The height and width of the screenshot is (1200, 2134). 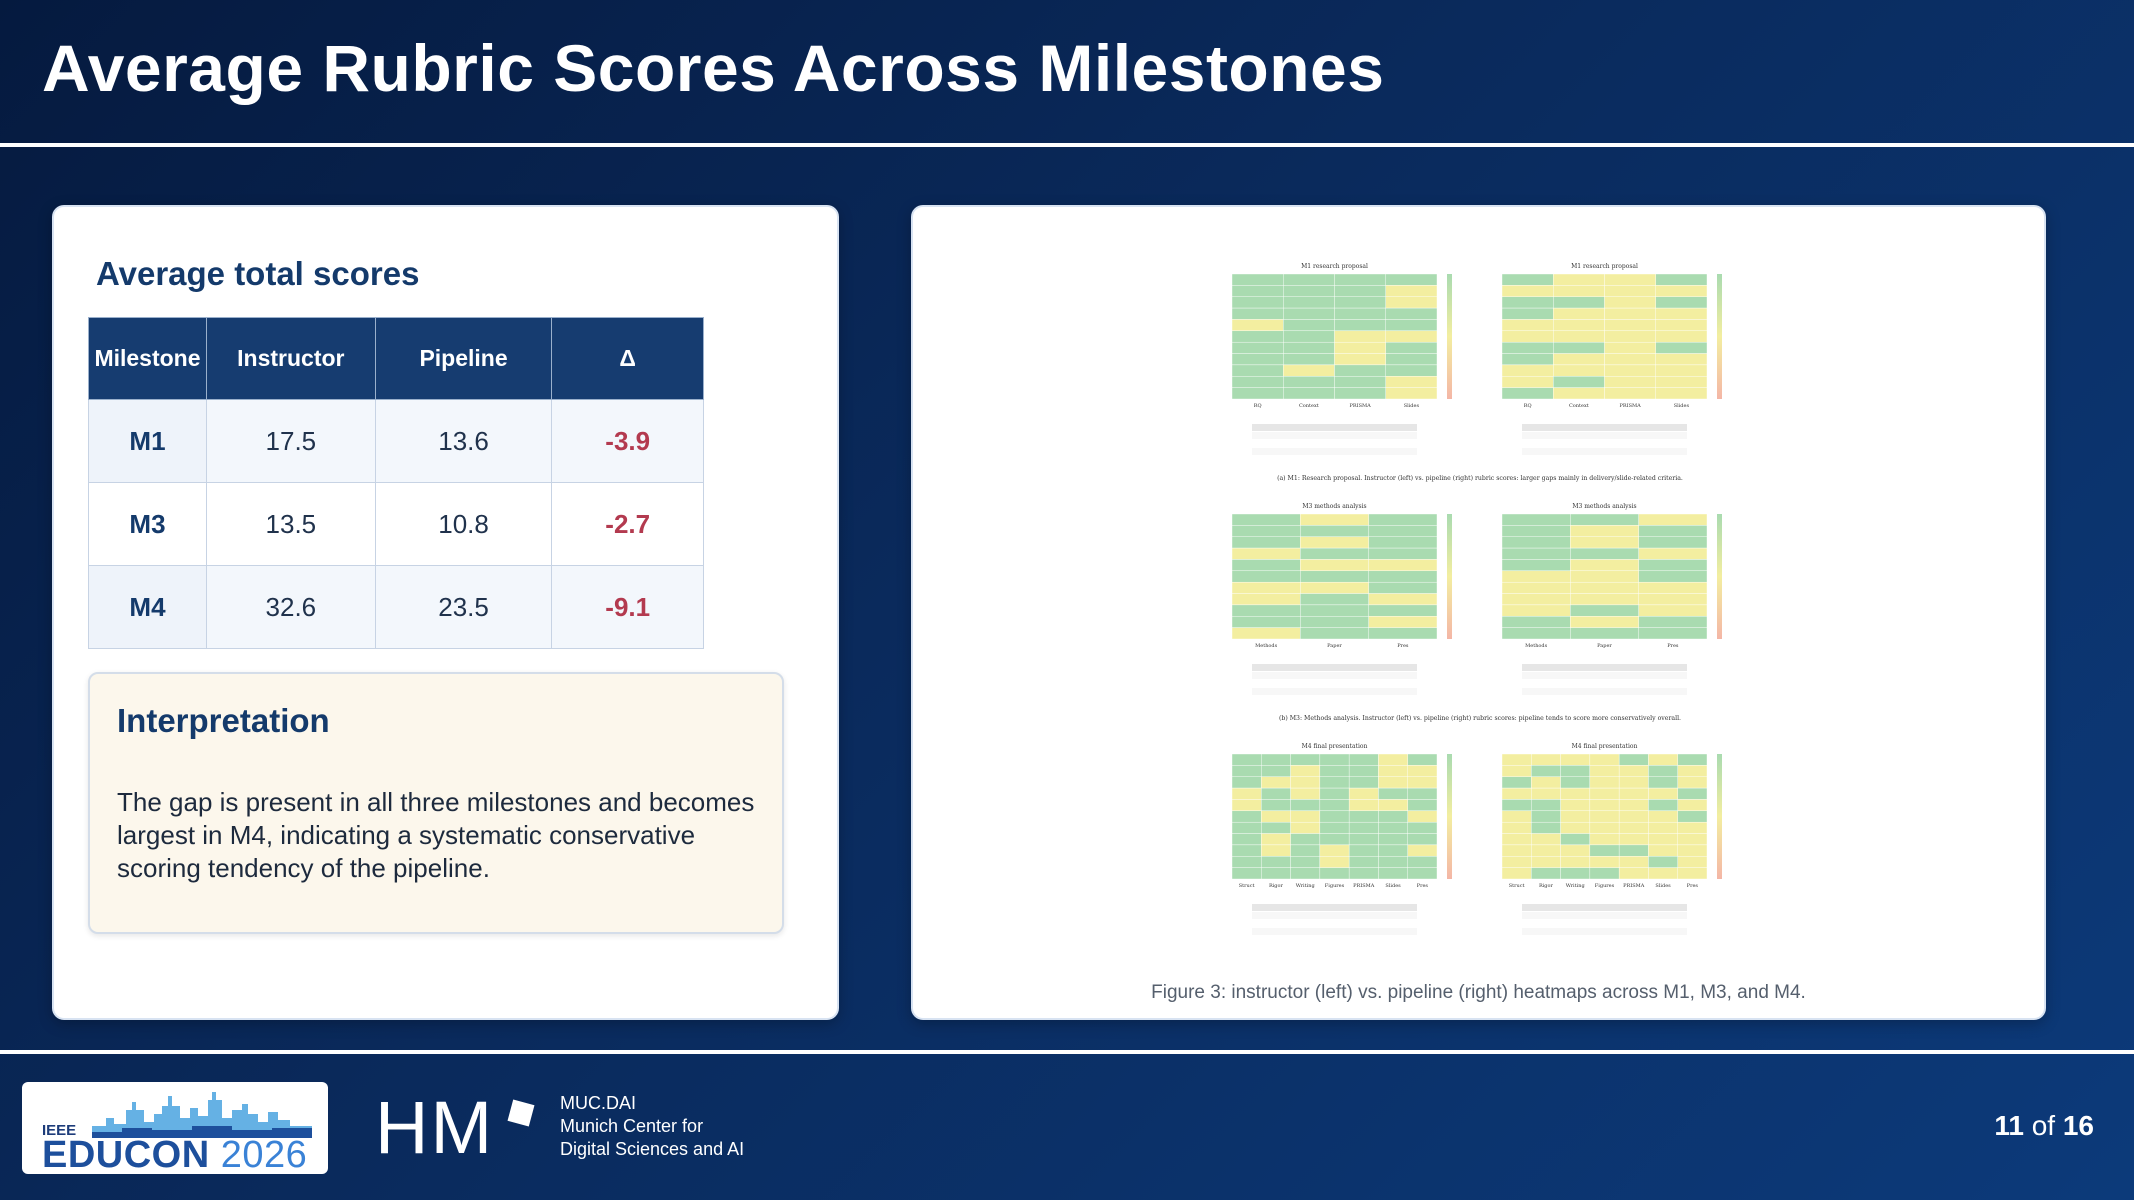 I want to click on heatmap-col-label: Rigor, so click(x=1546, y=886).